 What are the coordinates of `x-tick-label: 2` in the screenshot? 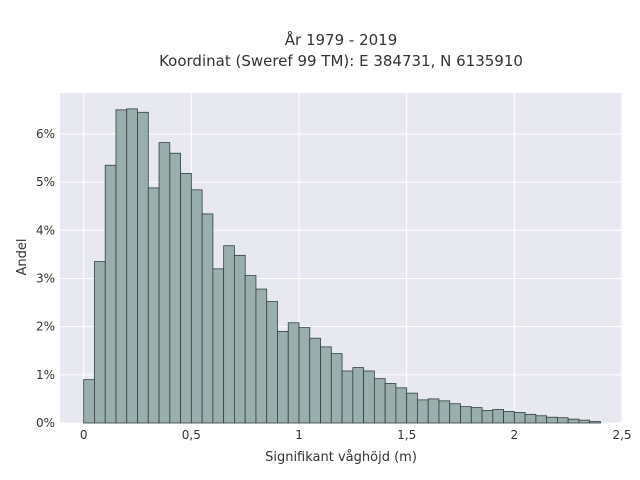 It's located at (515, 435).